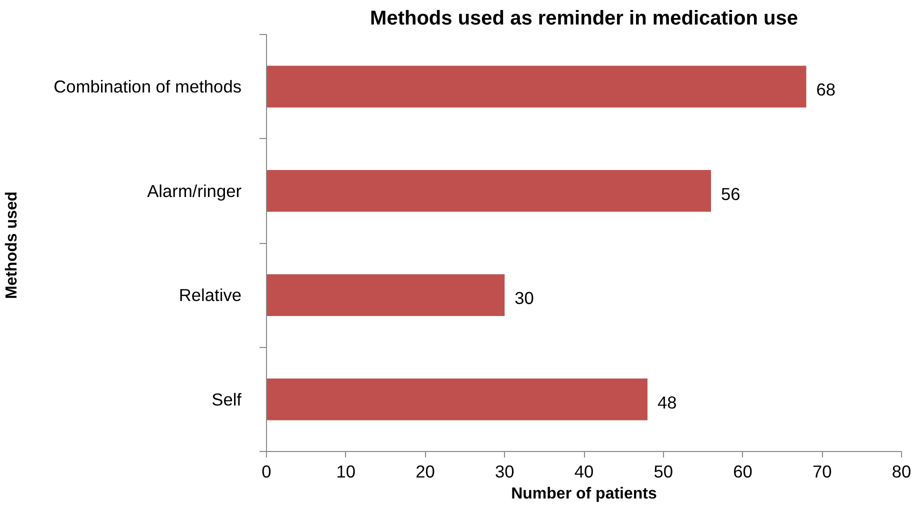  What do you see at coordinates (742, 472) in the screenshot?
I see `x-tick-label: 60` at bounding box center [742, 472].